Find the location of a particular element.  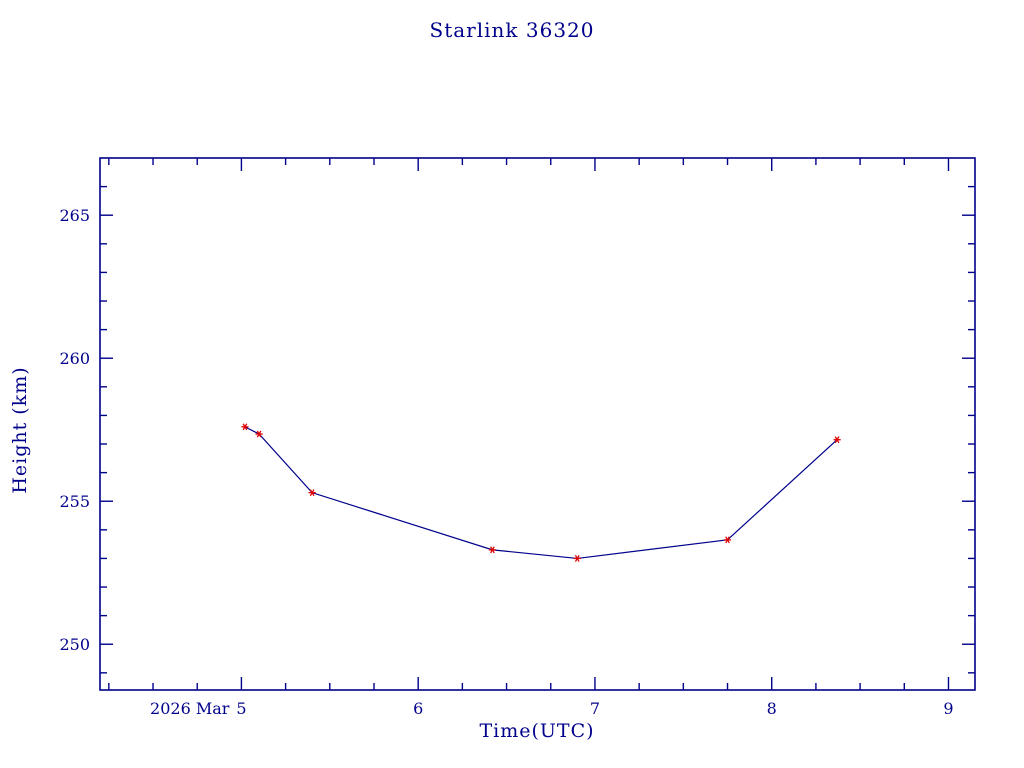

x-axis-label: Time(UTC) is located at coordinates (537, 731).